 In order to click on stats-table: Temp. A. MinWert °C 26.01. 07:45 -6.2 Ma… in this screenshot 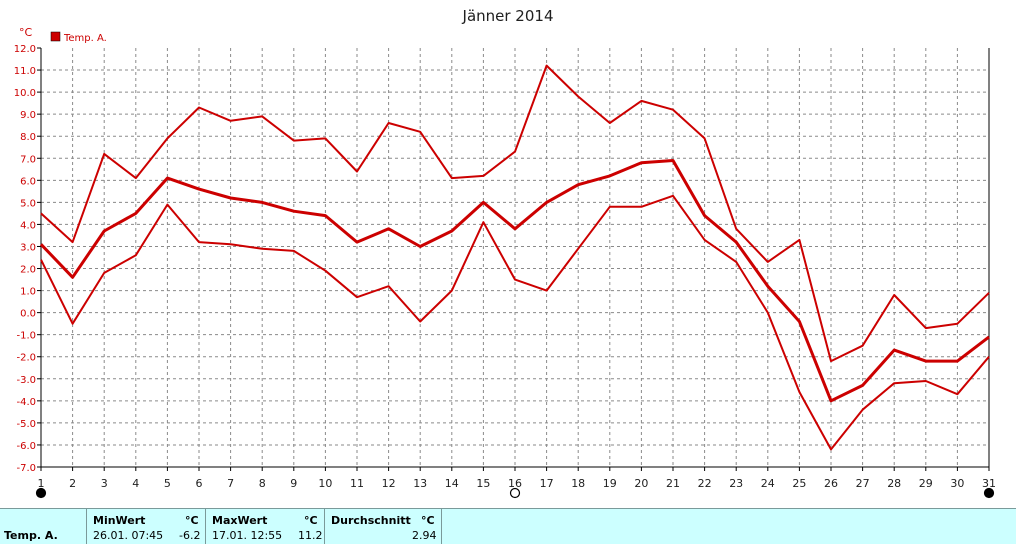, I will do `click(508, 526)`.